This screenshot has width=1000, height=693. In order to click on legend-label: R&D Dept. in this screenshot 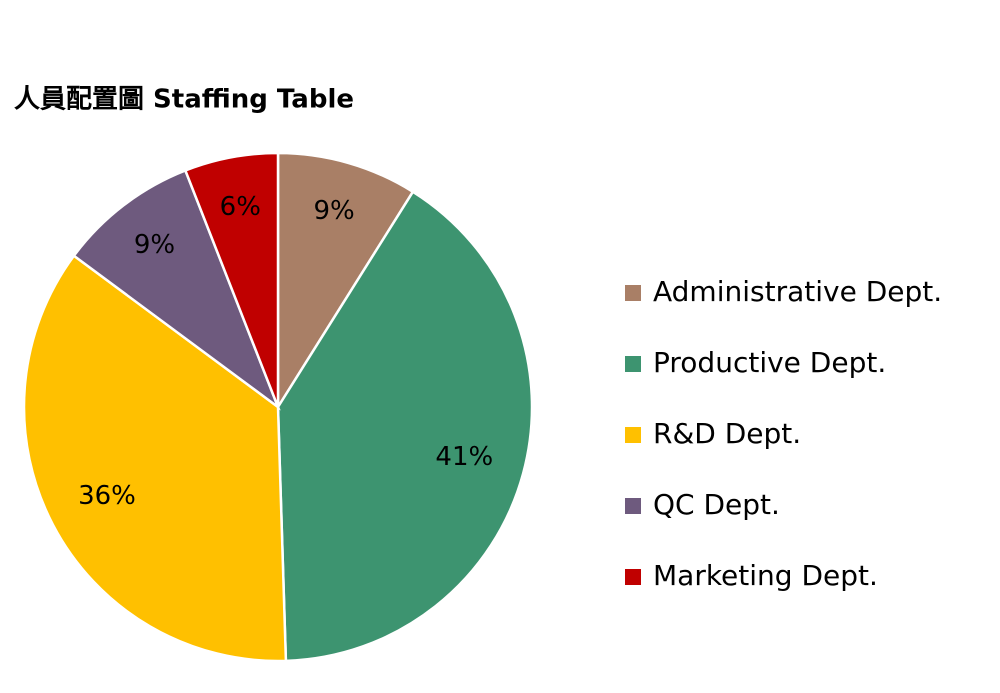, I will do `click(727, 433)`.